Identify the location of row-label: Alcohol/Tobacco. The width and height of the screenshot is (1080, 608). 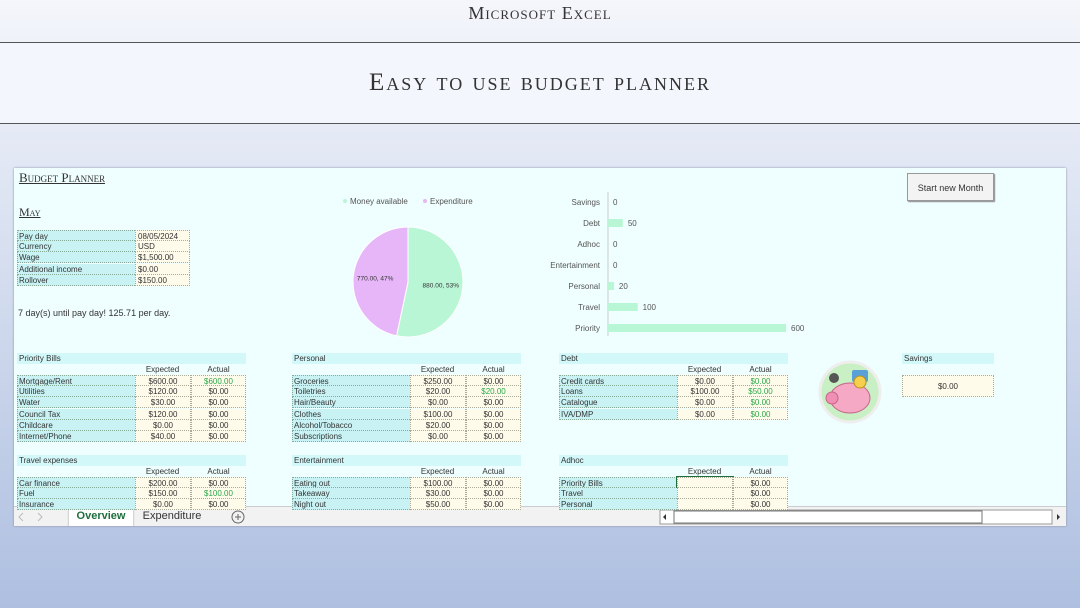
(351, 425).